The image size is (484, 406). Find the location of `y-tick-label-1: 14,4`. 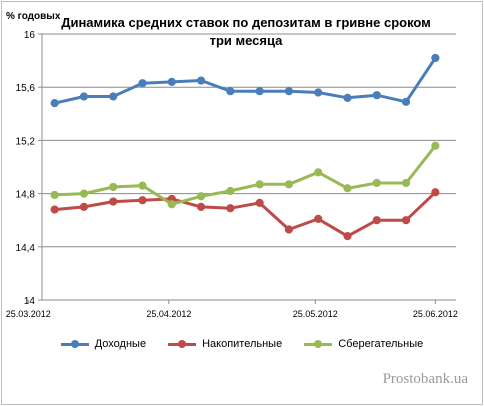

y-tick-label-1: 14,4 is located at coordinates (26, 248).